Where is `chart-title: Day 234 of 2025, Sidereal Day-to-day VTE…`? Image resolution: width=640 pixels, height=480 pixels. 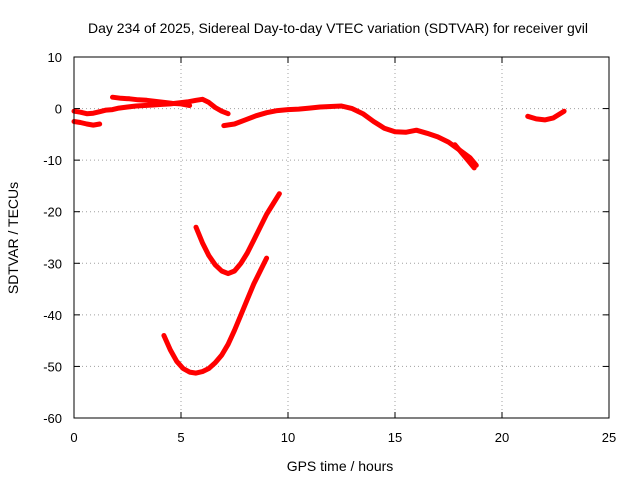
chart-title: Day 234 of 2025, Sidereal Day-to-day VTE… is located at coordinates (338, 28).